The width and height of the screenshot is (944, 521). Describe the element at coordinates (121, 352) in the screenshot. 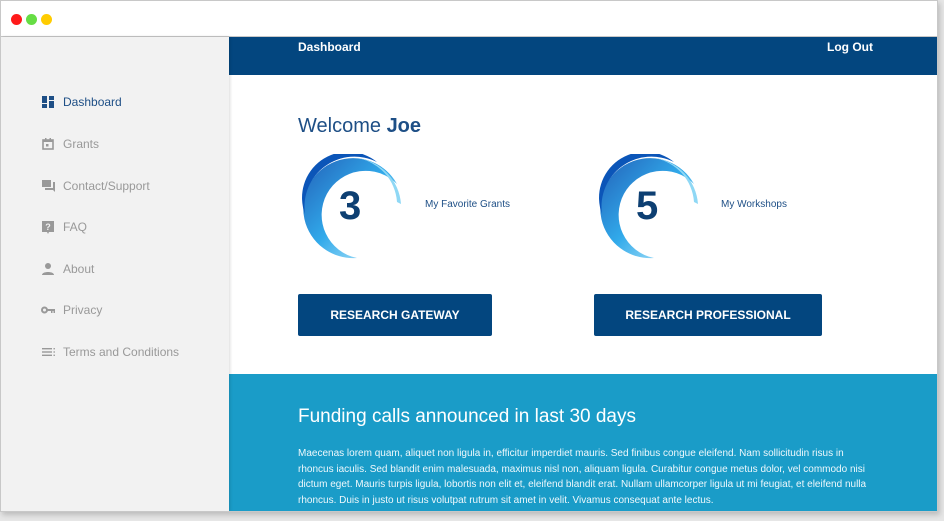

I see `sidebar-item-label: Terms and Conditions` at that location.